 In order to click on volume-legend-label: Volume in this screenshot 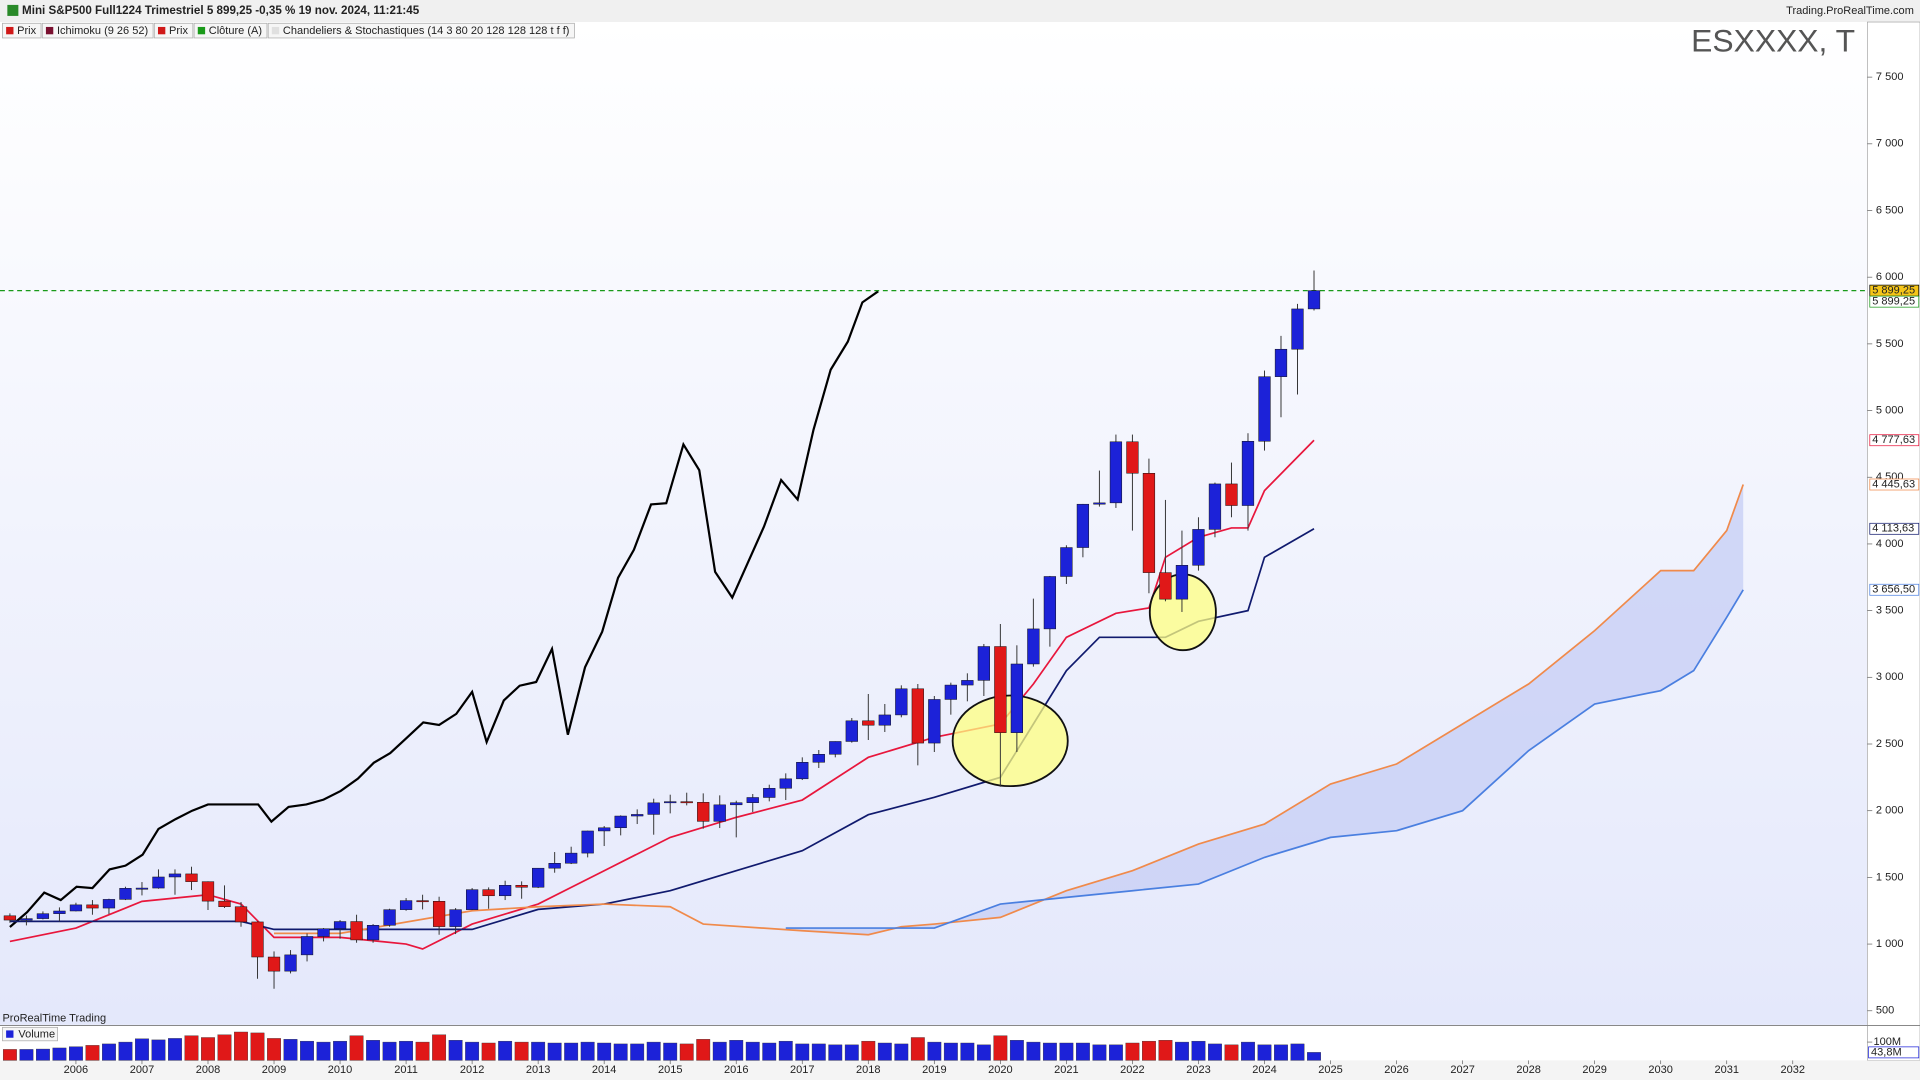, I will do `click(36, 1035)`.